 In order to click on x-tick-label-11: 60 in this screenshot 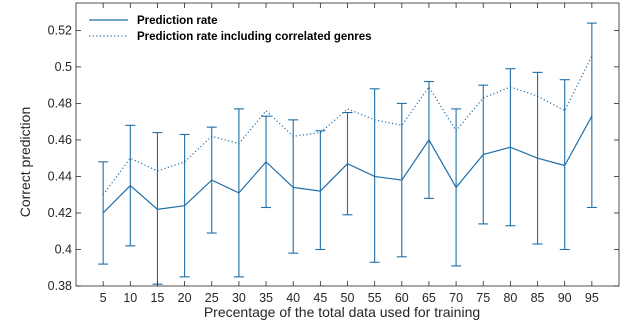, I will do `click(402, 298)`.